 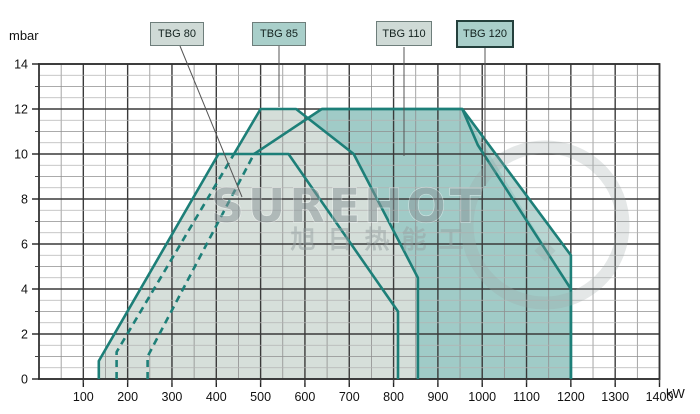 I want to click on y-tick-label: 8, so click(x=24, y=200).